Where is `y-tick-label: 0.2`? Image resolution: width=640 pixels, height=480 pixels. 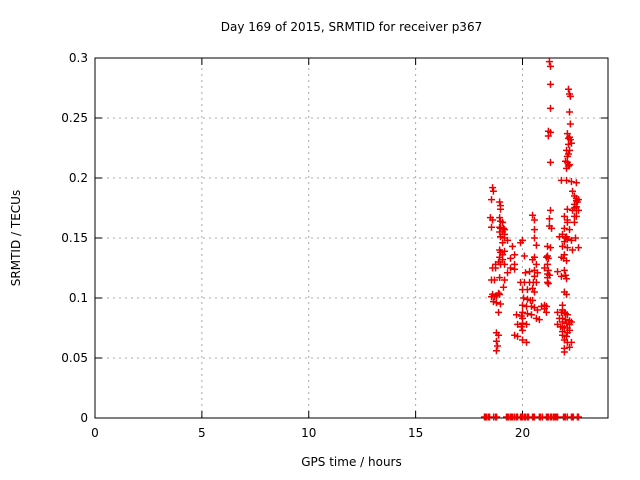
y-tick-label: 0.2 is located at coordinates (78, 178).